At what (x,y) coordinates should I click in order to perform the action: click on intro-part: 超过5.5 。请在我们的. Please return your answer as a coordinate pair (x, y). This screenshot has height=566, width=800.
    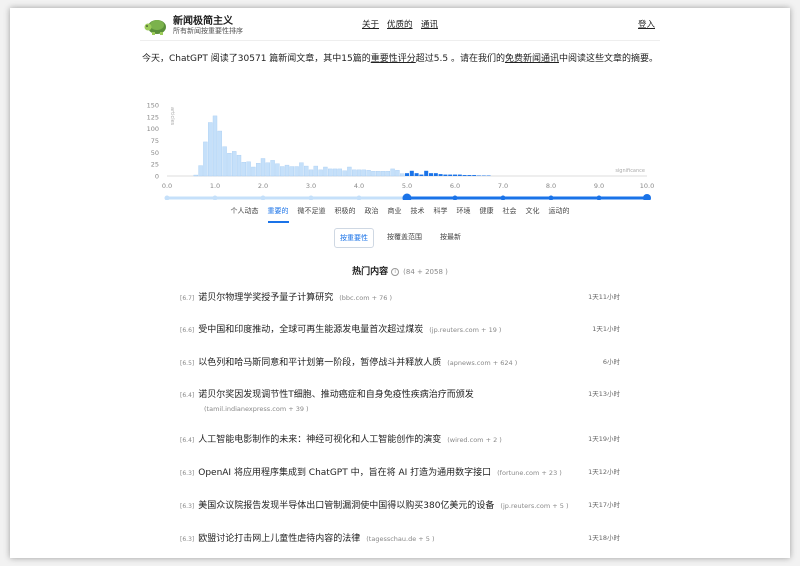
    Looking at the image, I should click on (460, 59).